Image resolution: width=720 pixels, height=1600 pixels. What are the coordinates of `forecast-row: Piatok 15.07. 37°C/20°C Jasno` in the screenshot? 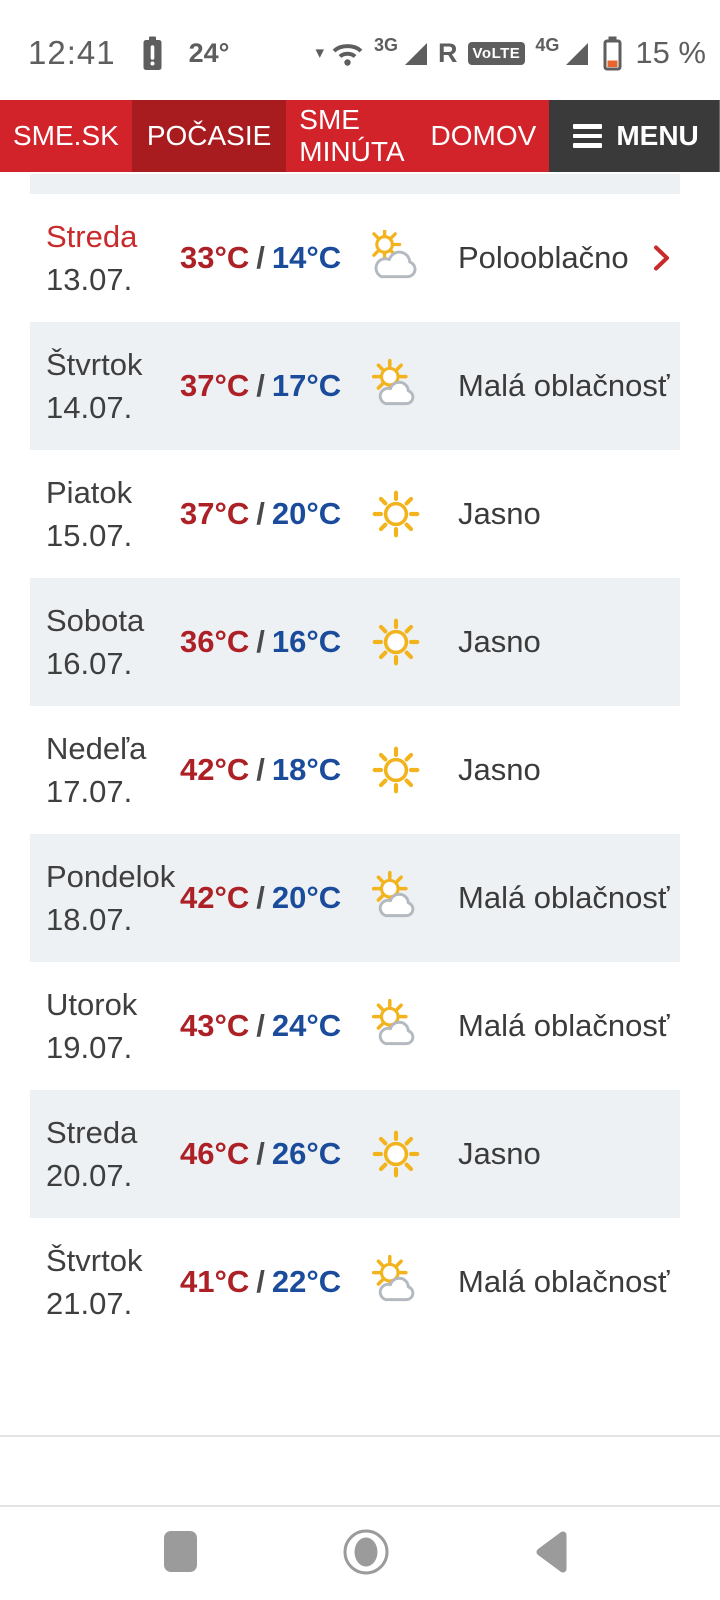 It's located at (355, 514).